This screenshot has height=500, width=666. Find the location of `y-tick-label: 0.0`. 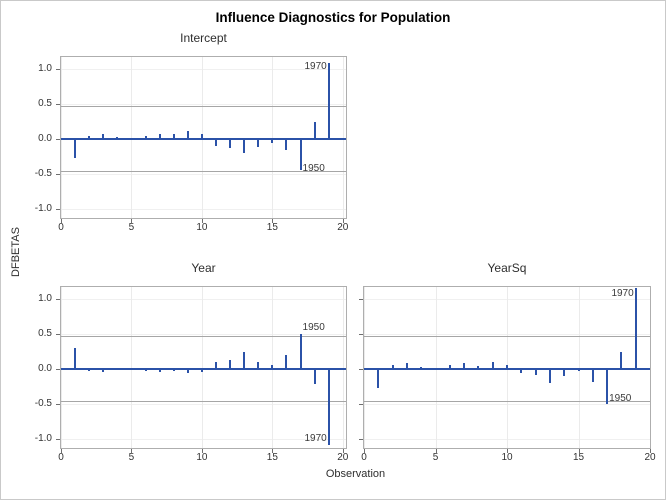

y-tick-label: 0.0 is located at coordinates (45, 138).